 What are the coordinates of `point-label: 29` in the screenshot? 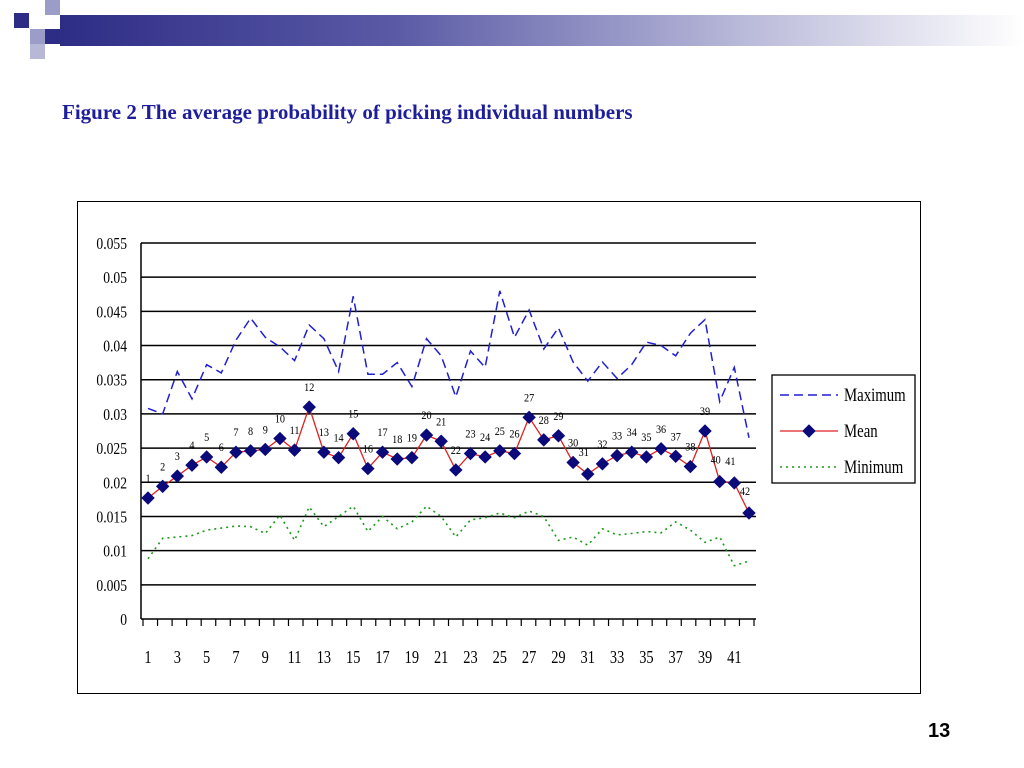 It's located at (558, 416).